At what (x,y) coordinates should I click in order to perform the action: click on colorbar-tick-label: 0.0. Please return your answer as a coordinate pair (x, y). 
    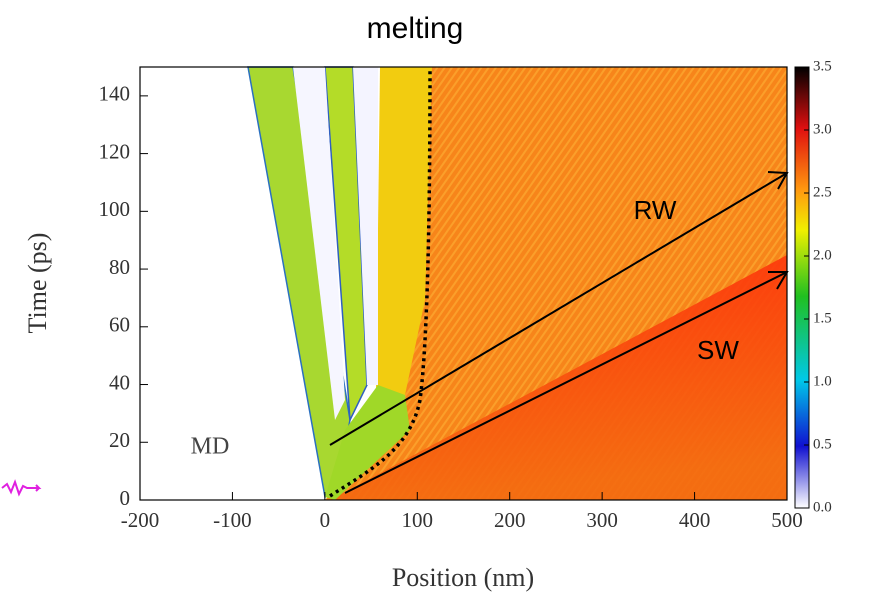
    Looking at the image, I should click on (822, 507).